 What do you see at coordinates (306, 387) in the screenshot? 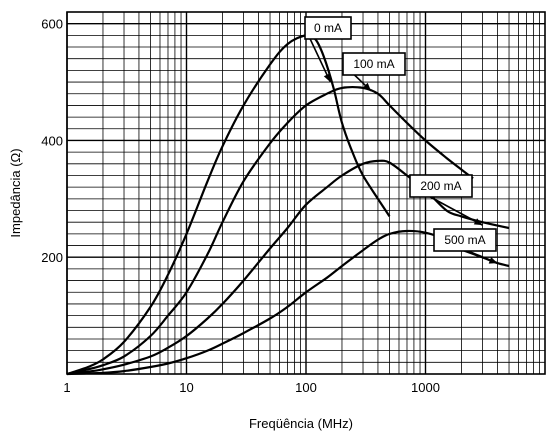
I see `x-tick-label: 100` at bounding box center [306, 387].